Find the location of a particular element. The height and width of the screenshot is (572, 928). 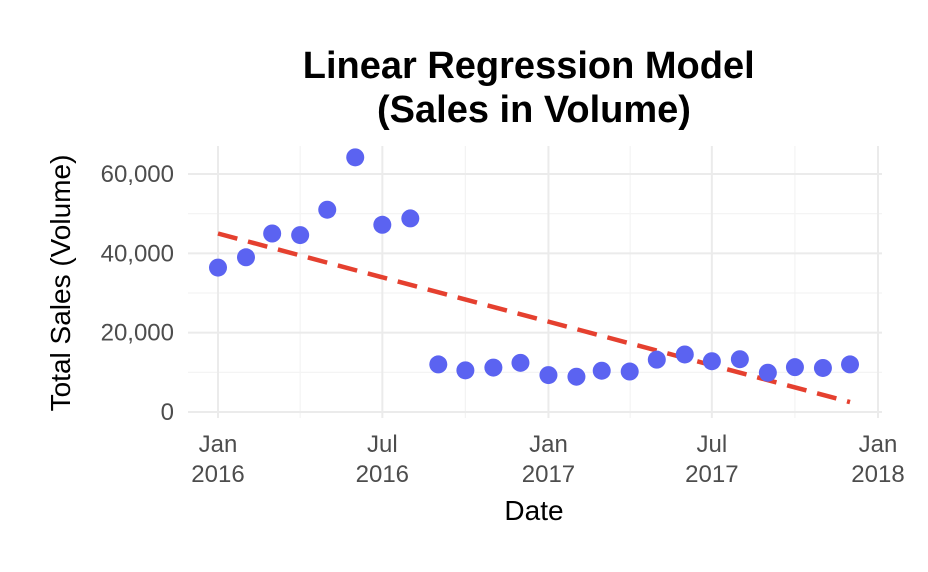

y-tick-label: 0 is located at coordinates (167, 412).